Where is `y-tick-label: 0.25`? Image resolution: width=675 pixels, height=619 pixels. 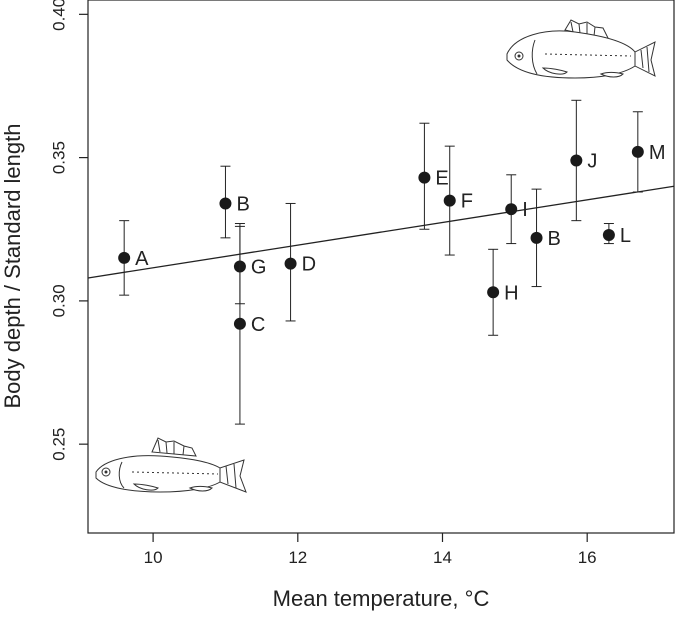
y-tick-label: 0.25 is located at coordinates (58, 444).